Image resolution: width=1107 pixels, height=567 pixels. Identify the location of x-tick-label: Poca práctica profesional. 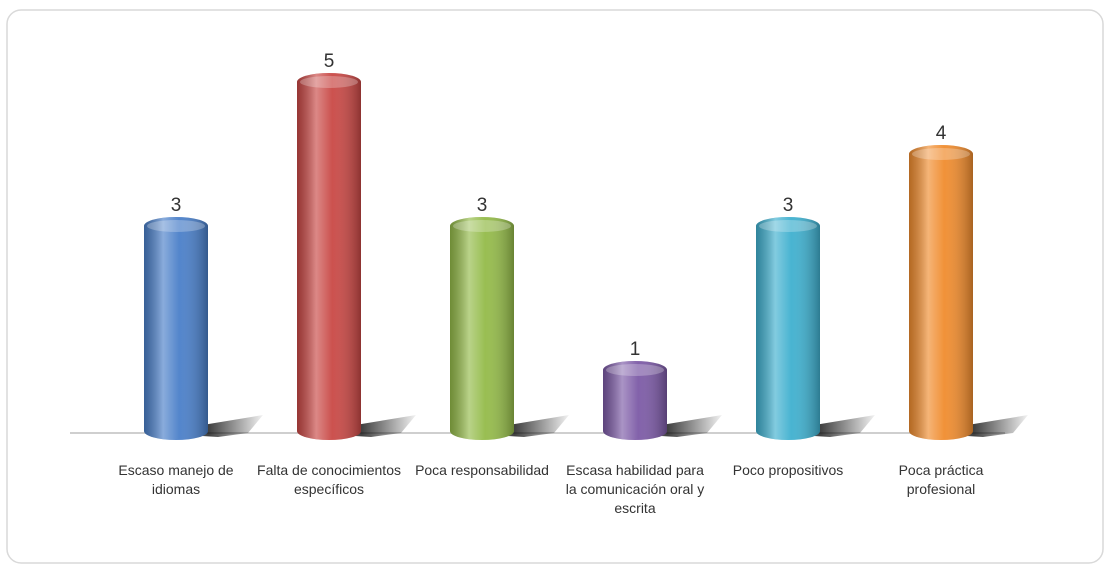
(941, 479).